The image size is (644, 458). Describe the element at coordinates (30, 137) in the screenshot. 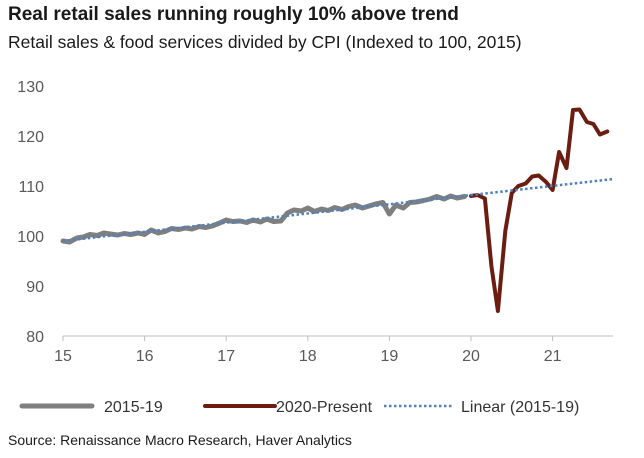

I see `y-tick-label: 120` at that location.